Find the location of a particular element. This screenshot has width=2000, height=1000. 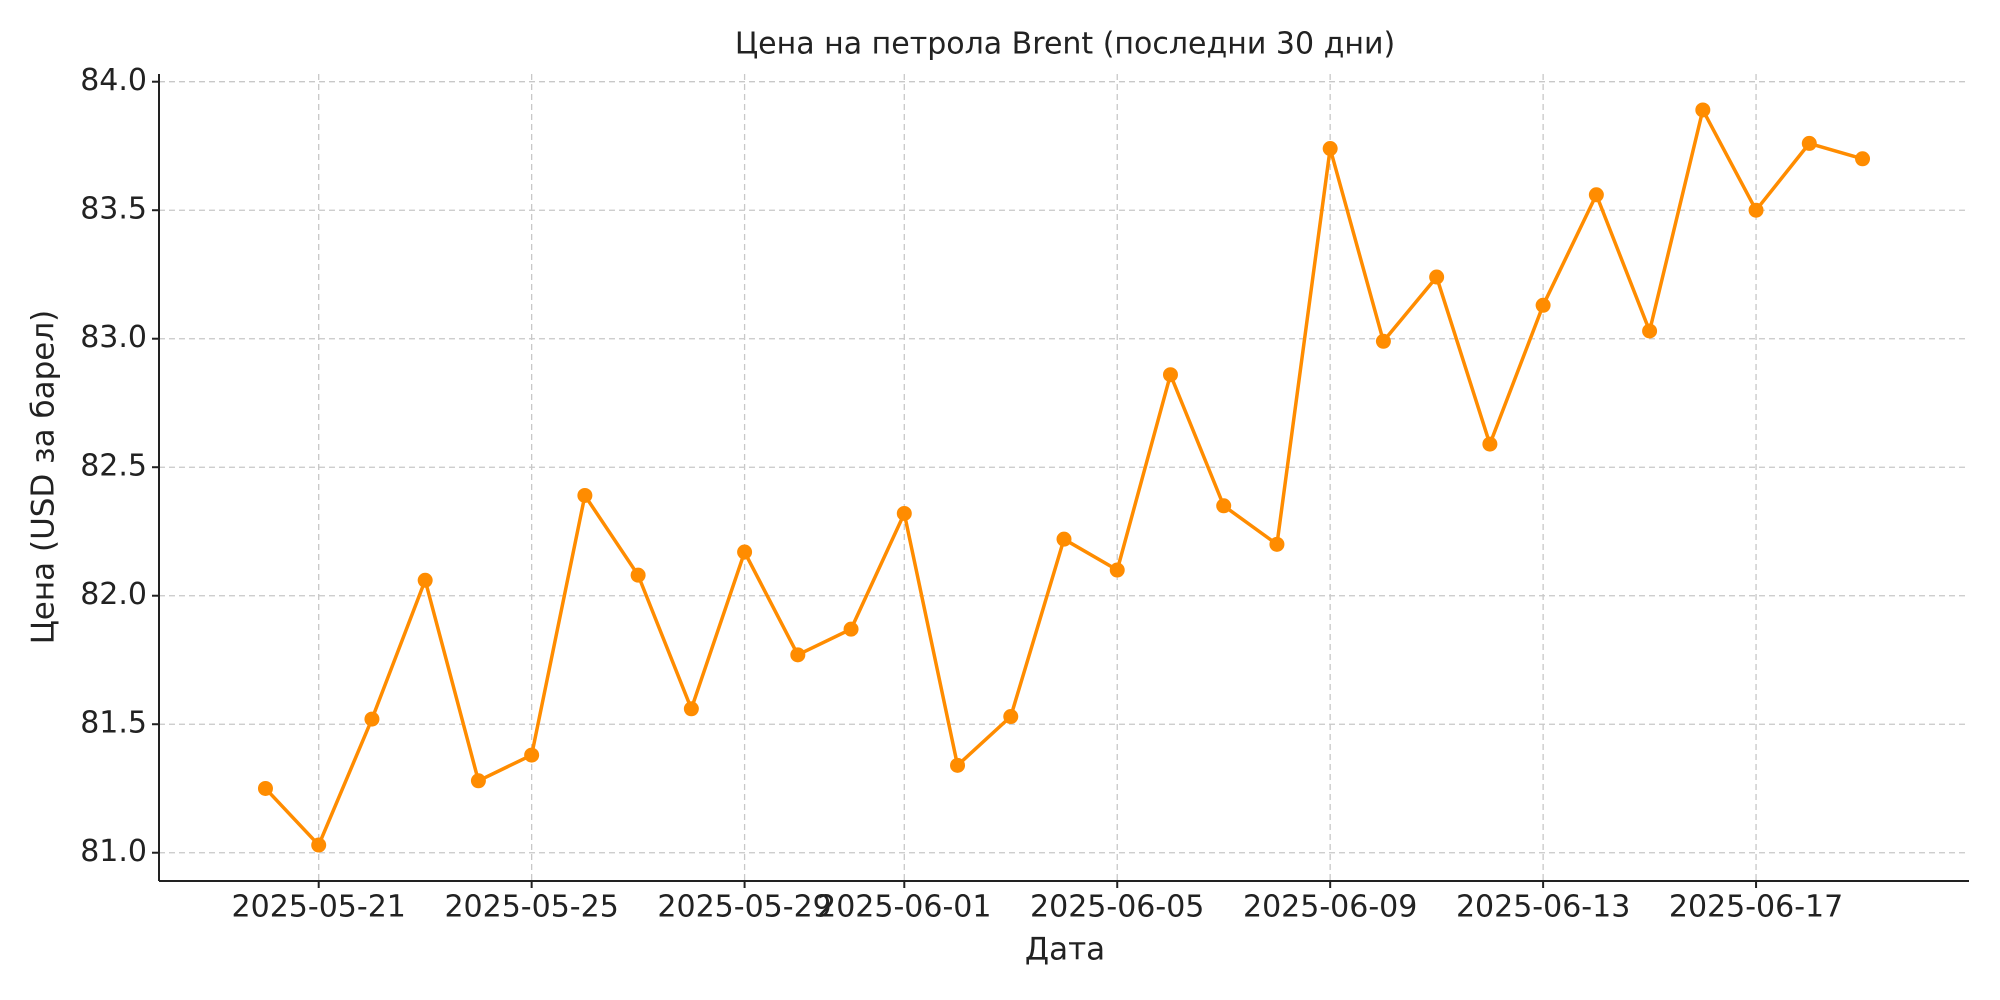

x-tick-label: 2025-05-29 is located at coordinates (744, 907).